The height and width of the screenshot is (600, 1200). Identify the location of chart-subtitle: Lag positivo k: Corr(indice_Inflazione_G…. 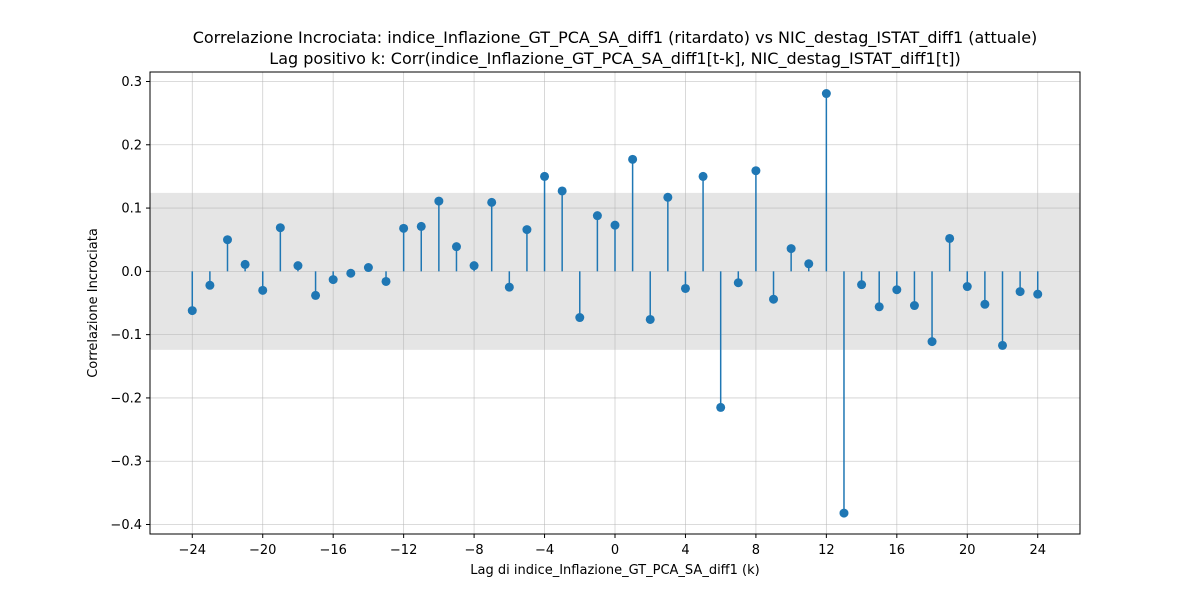
(614, 59).